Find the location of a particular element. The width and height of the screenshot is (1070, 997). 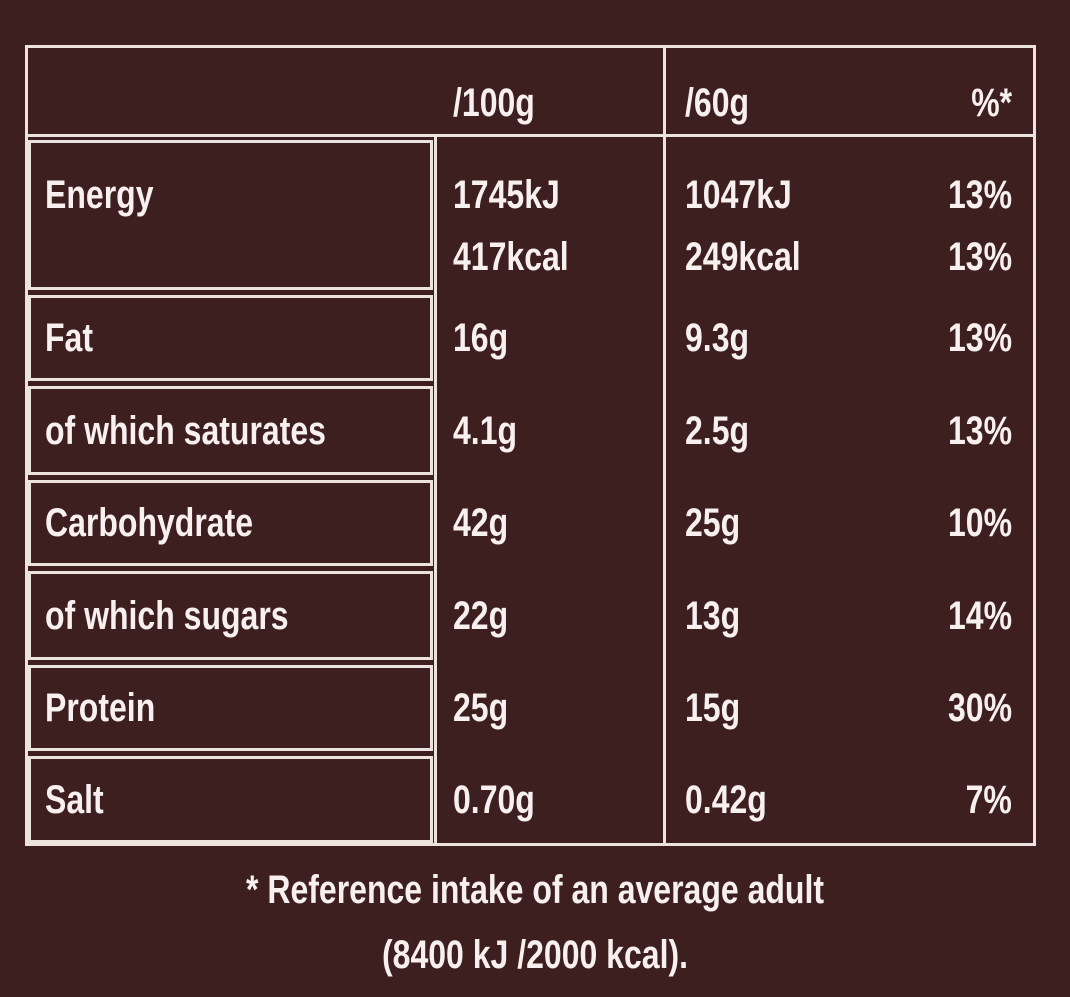

per-100g-value: 417kcal is located at coordinates (511, 257).